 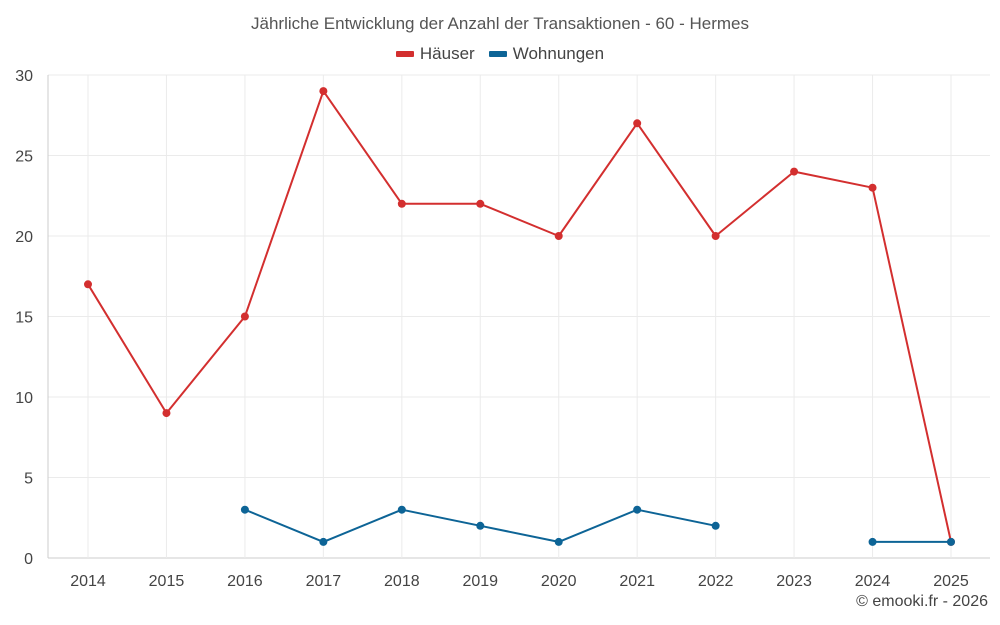 What do you see at coordinates (637, 581) in the screenshot?
I see `x-tick-label: 2021` at bounding box center [637, 581].